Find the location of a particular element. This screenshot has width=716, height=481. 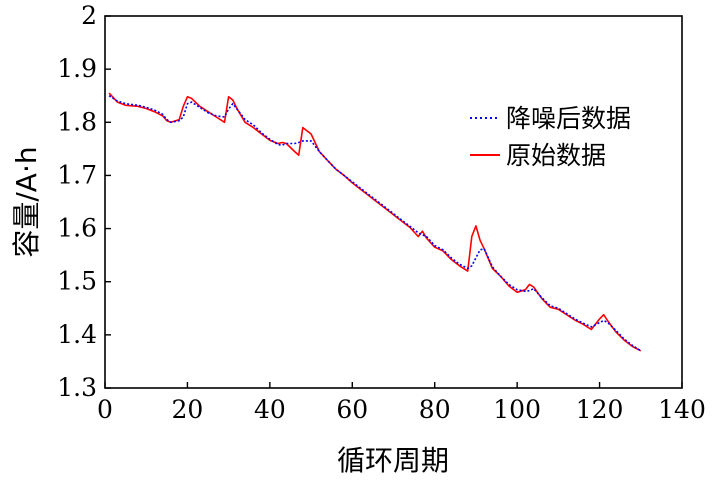

legend-label-denoised: 降噪后数据 is located at coordinates (568, 118).